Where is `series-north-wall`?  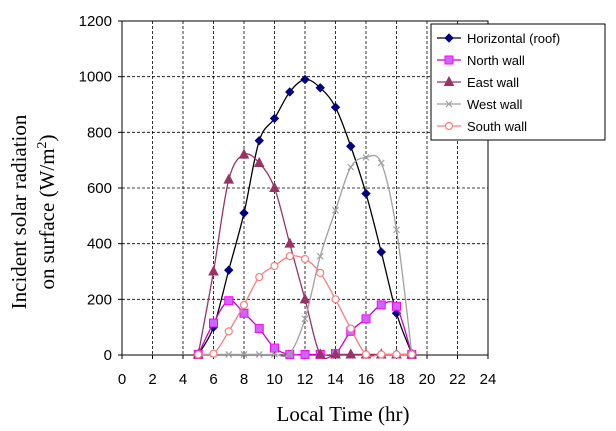
series-north-wall is located at coordinates (305, 327).